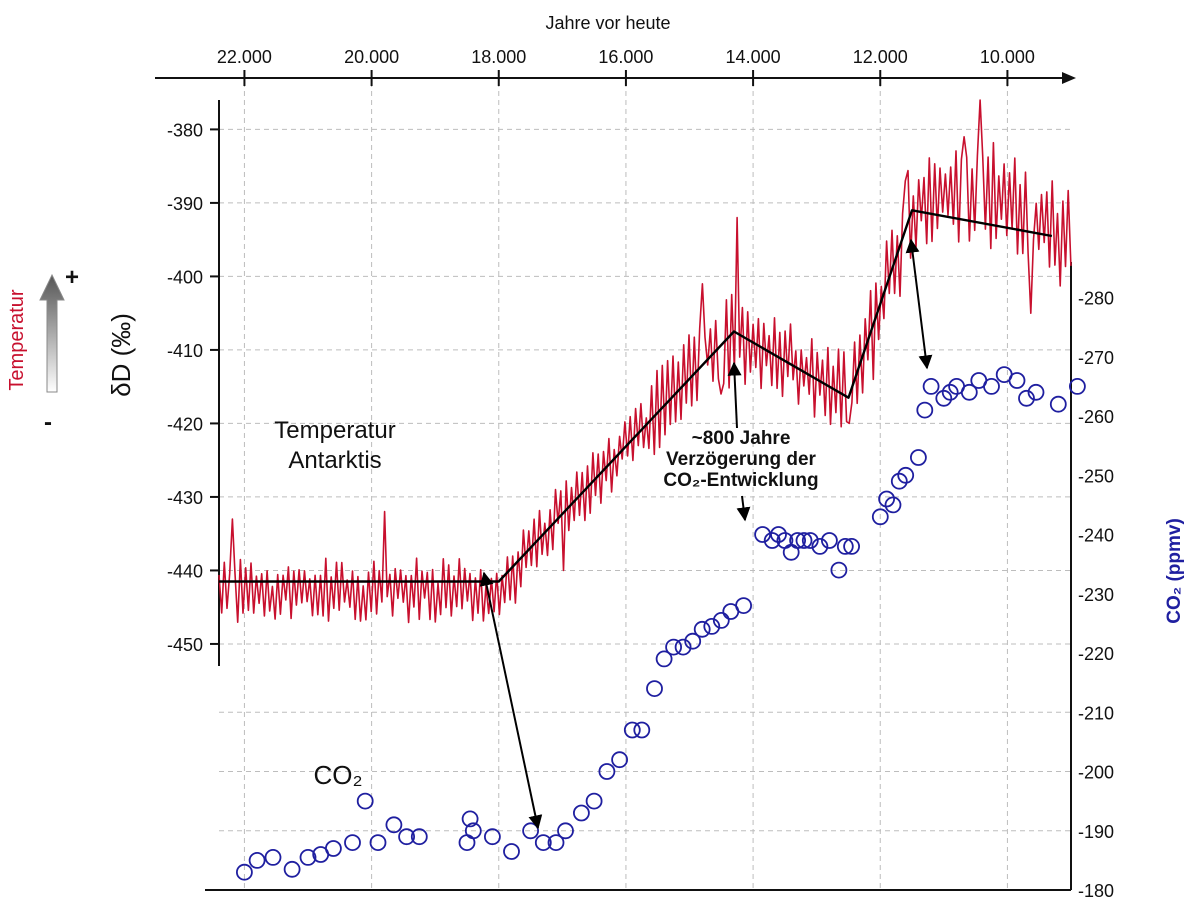  I want to click on top-axis-tick-label: 18.000, so click(498, 57).